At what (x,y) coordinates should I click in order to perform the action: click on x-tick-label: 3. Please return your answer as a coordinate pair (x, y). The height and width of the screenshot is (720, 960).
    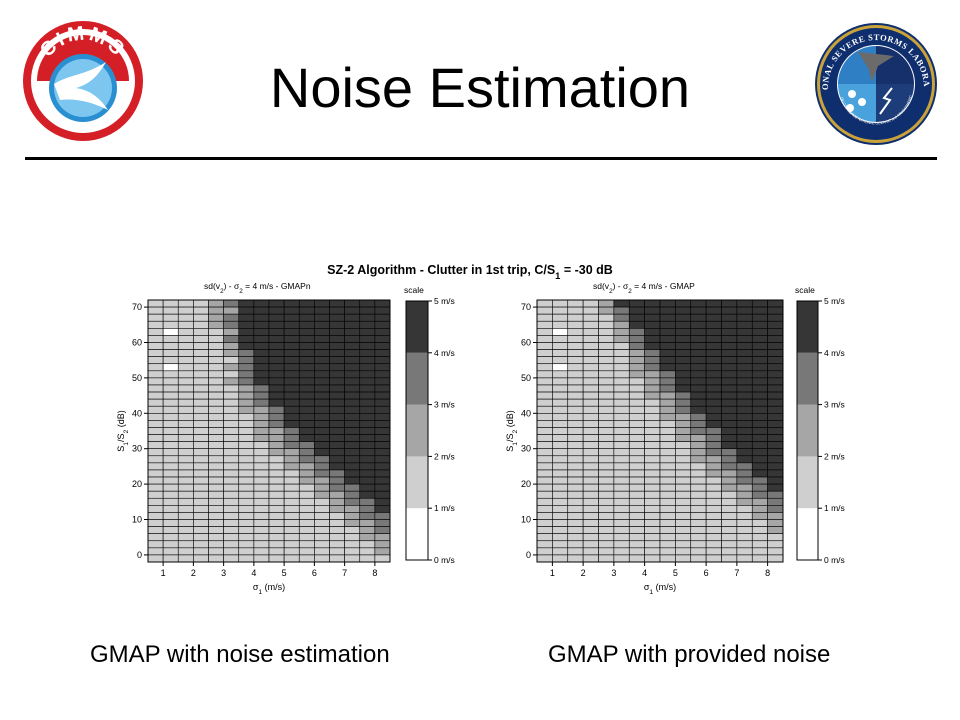
    Looking at the image, I should click on (223, 573).